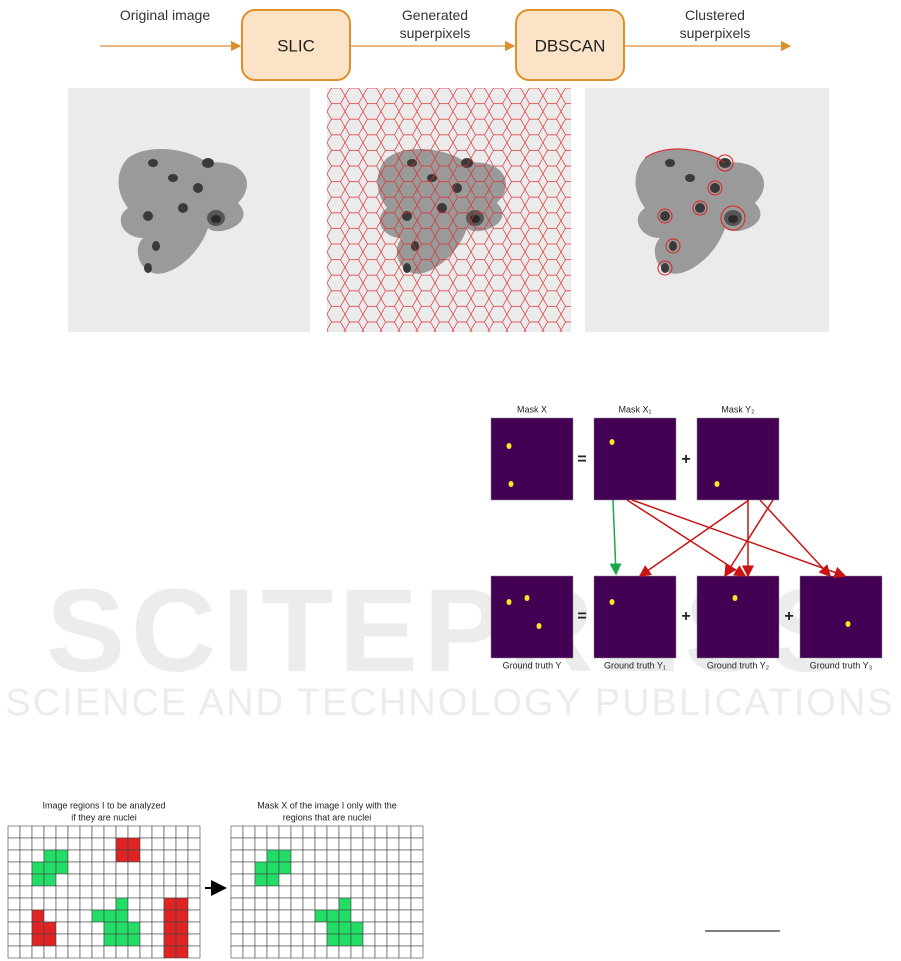 The image size is (901, 961). What do you see at coordinates (449, 210) in the screenshot?
I see `image-superpixels` at bounding box center [449, 210].